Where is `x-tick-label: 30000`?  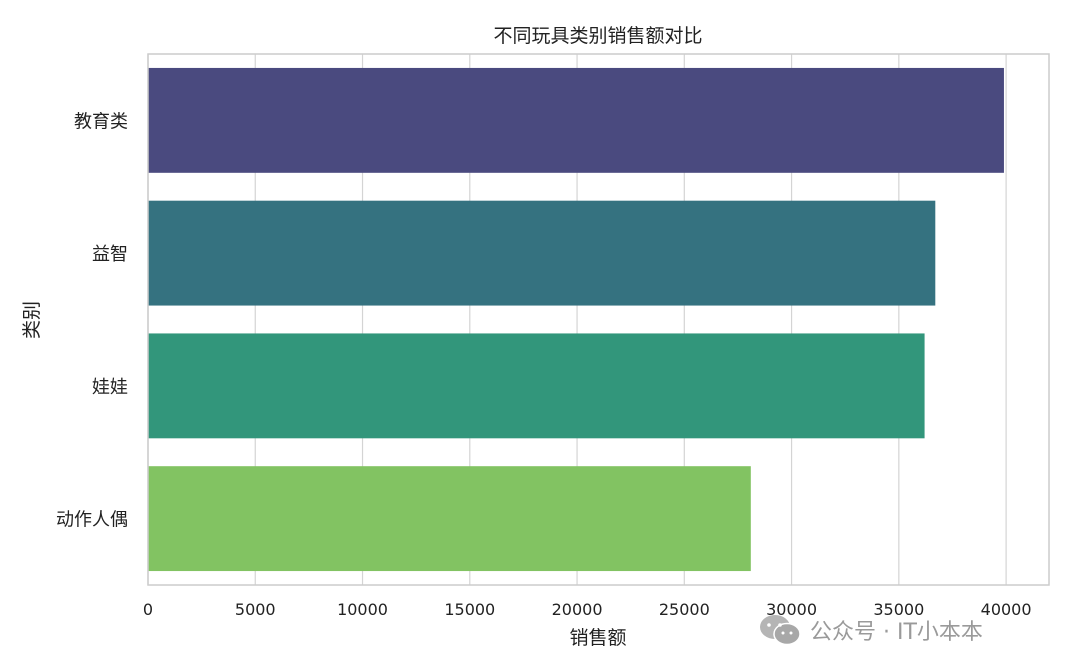 x-tick-label: 30000 is located at coordinates (791, 609).